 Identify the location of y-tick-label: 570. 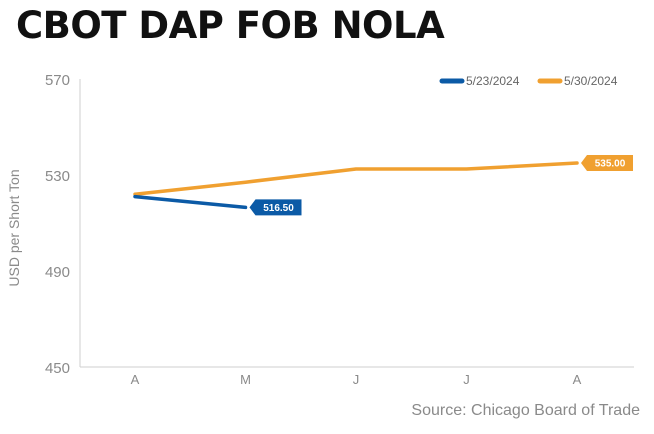
(57, 80).